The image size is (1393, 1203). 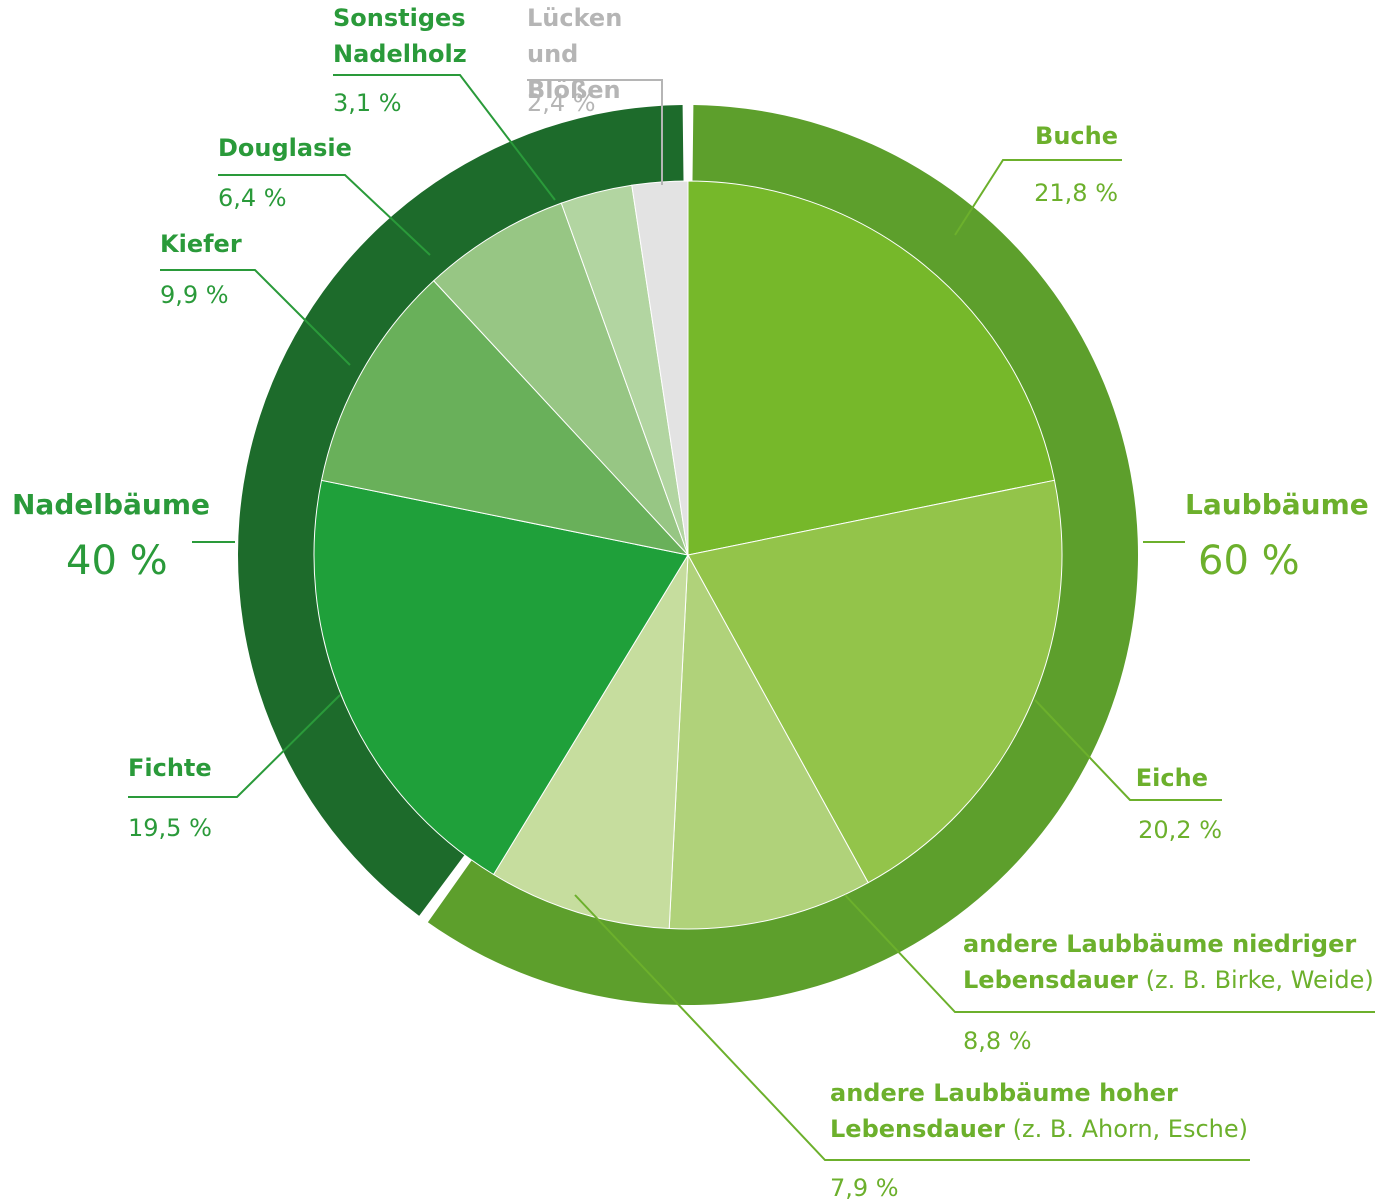 I want to click on slice-label: Douglasie, so click(x=318, y=148).